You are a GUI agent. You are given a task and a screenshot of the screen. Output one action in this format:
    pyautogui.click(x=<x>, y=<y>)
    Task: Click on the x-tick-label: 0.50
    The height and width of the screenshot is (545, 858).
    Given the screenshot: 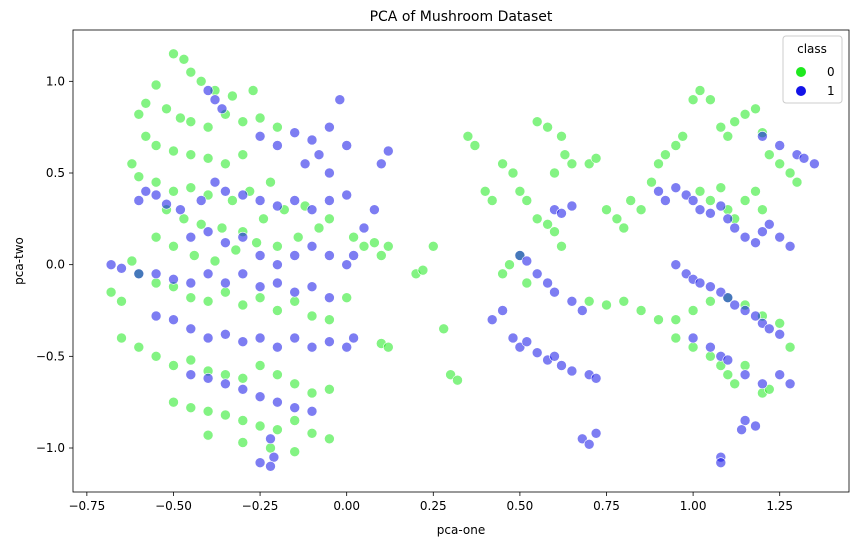 What is the action you would take?
    pyautogui.click(x=520, y=506)
    